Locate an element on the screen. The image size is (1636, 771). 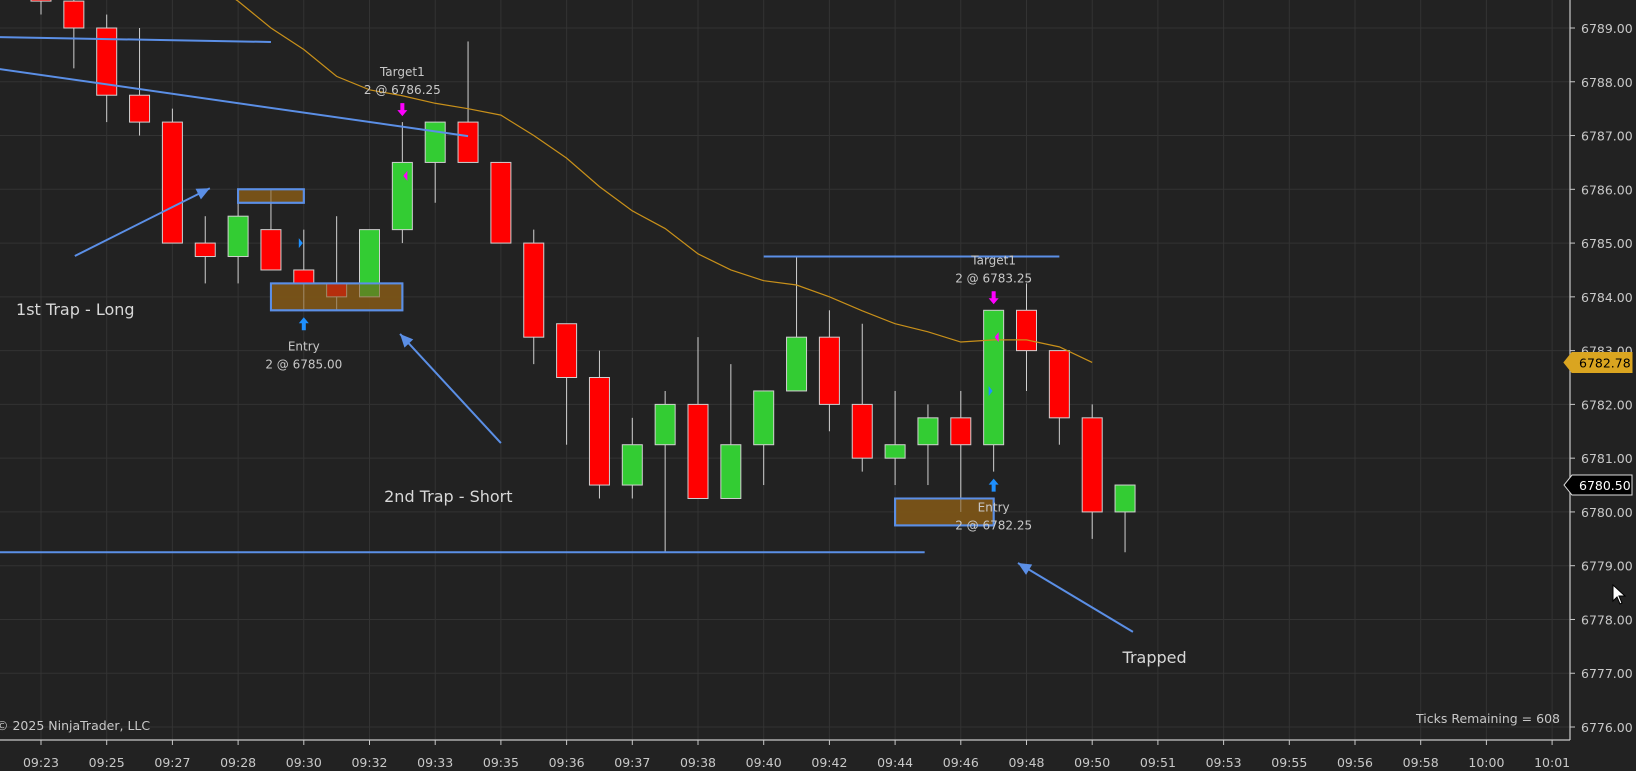
y-tick-label: 6778.00 is located at coordinates (1607, 619).